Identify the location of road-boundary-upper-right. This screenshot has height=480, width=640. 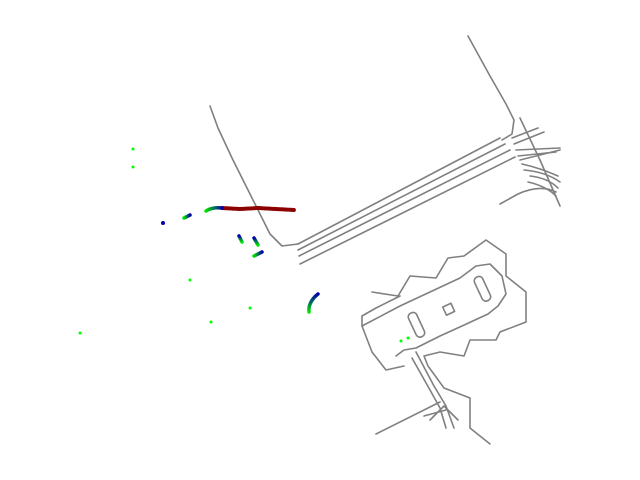
(491, 88).